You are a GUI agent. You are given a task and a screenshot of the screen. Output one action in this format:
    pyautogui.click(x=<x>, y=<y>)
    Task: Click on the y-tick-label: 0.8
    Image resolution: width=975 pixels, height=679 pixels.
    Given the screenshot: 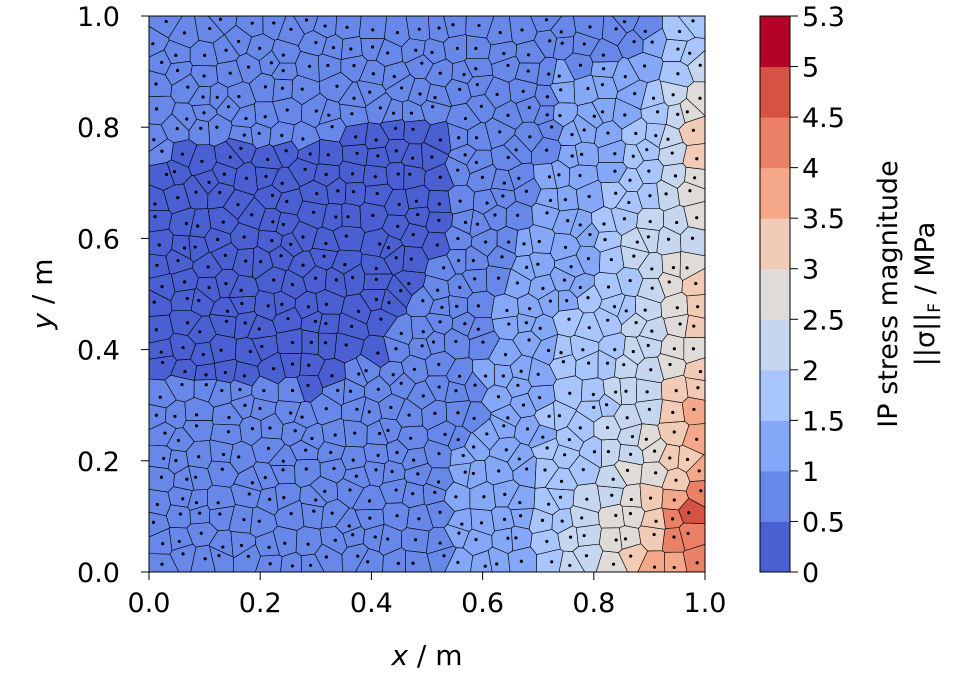 What is the action you would take?
    pyautogui.click(x=98, y=128)
    